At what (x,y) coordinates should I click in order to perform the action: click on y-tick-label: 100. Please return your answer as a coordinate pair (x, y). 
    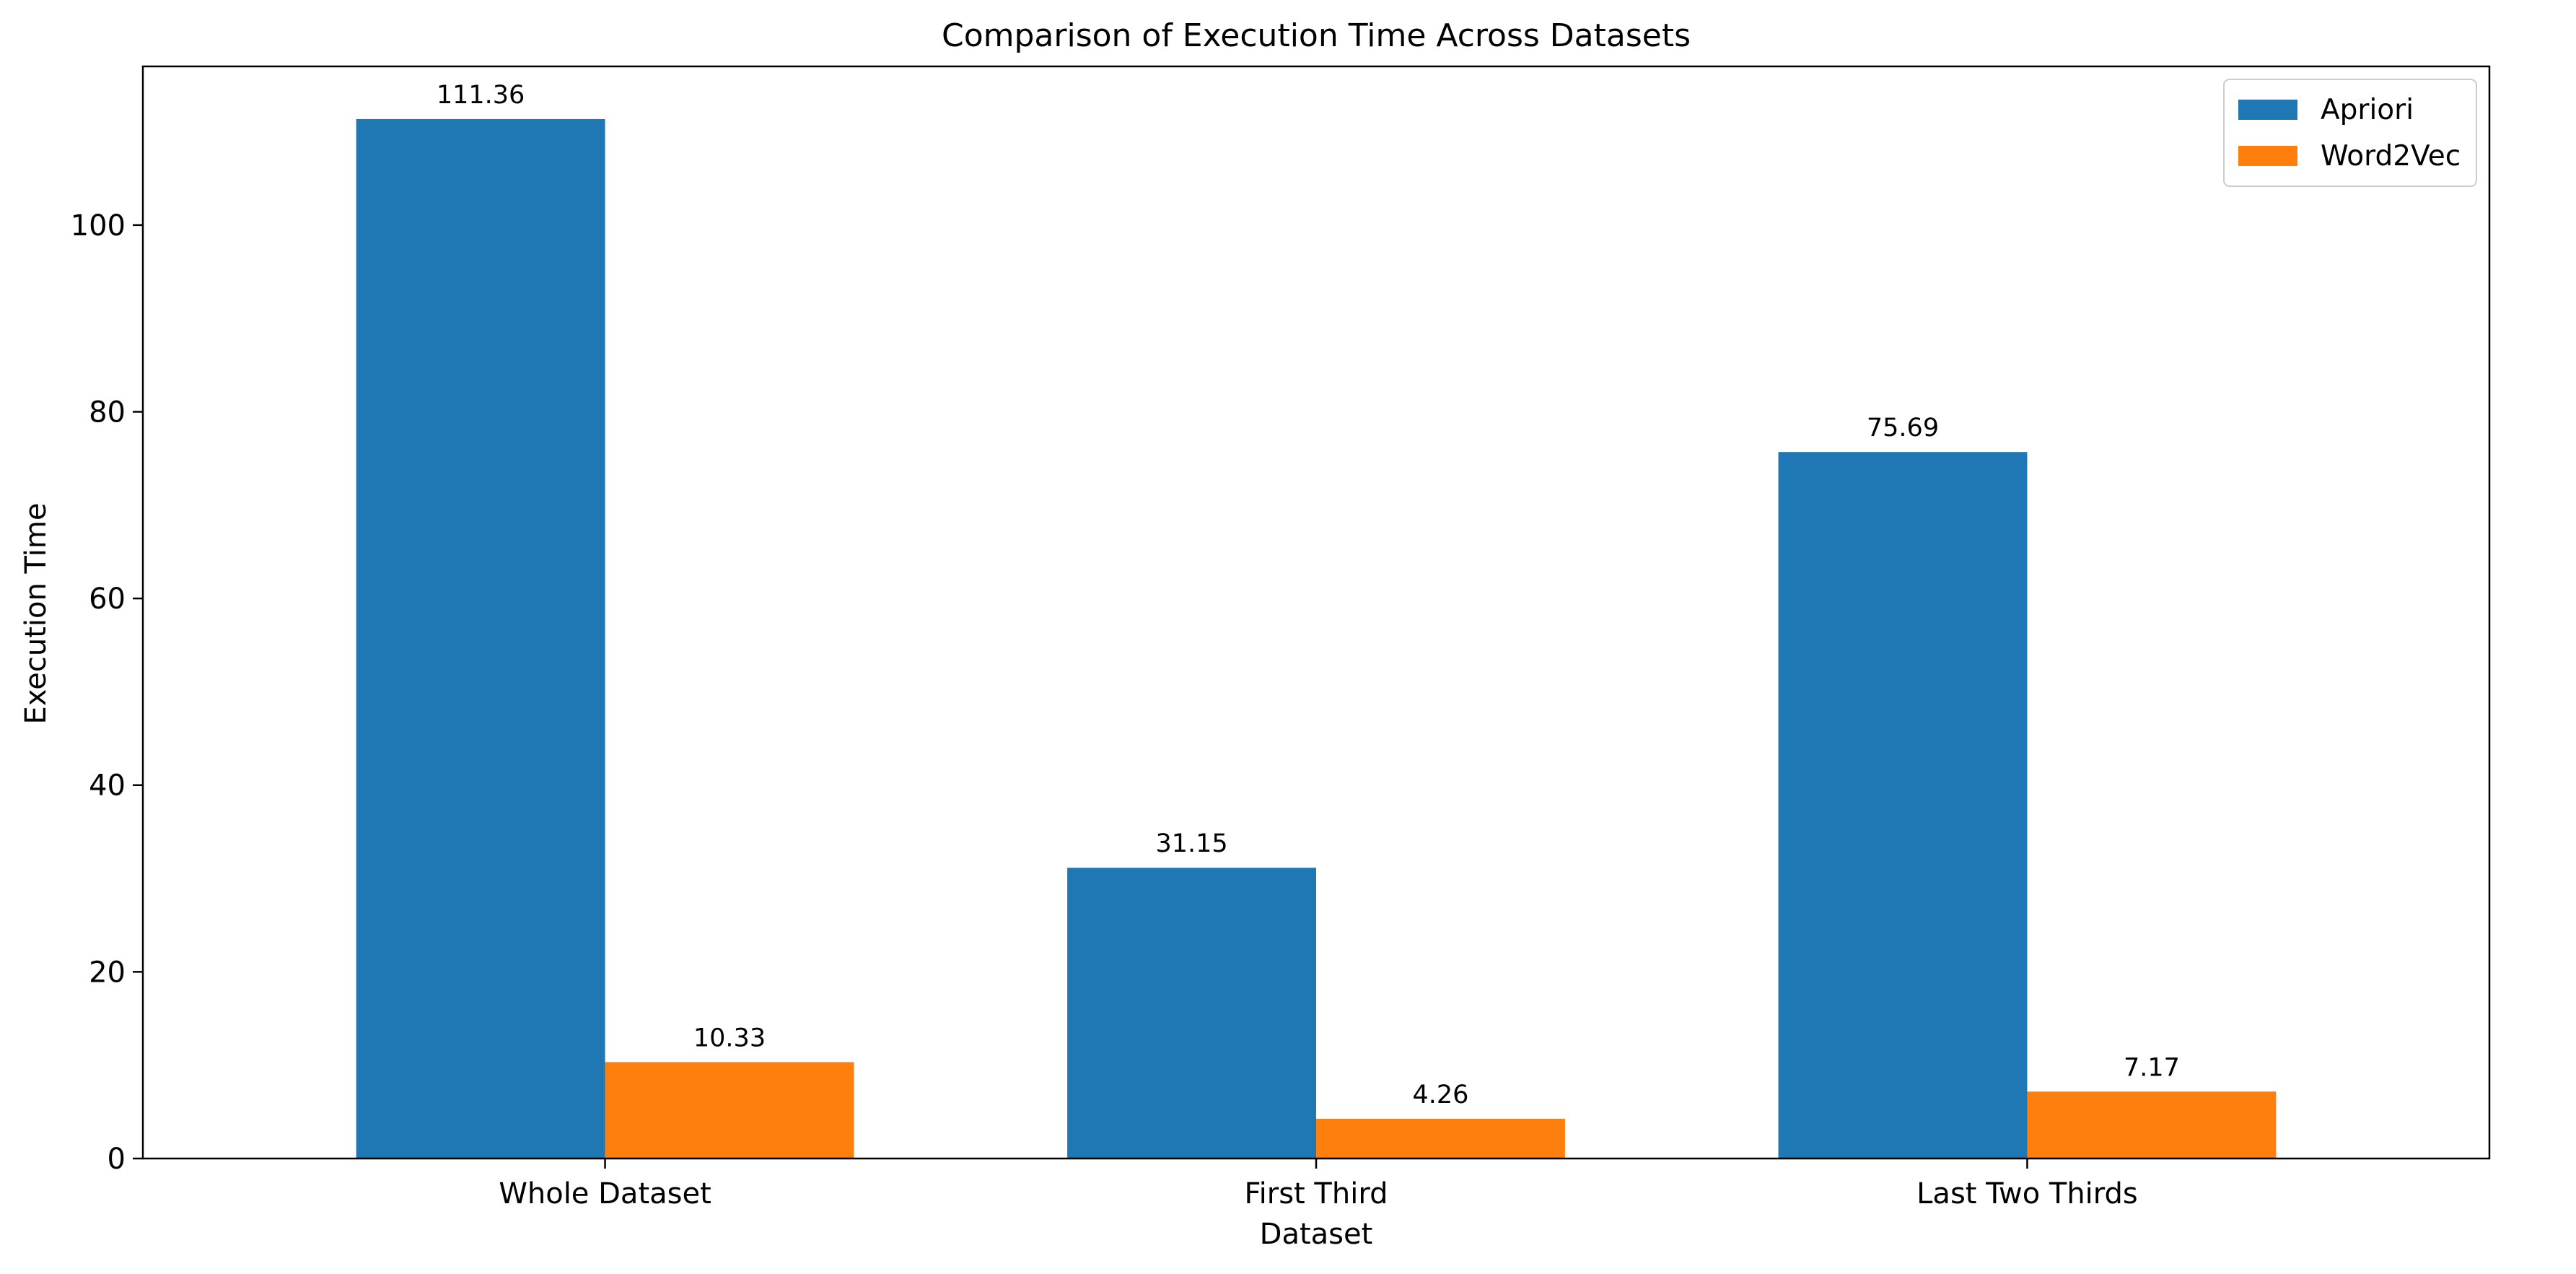
    Looking at the image, I should click on (99, 226).